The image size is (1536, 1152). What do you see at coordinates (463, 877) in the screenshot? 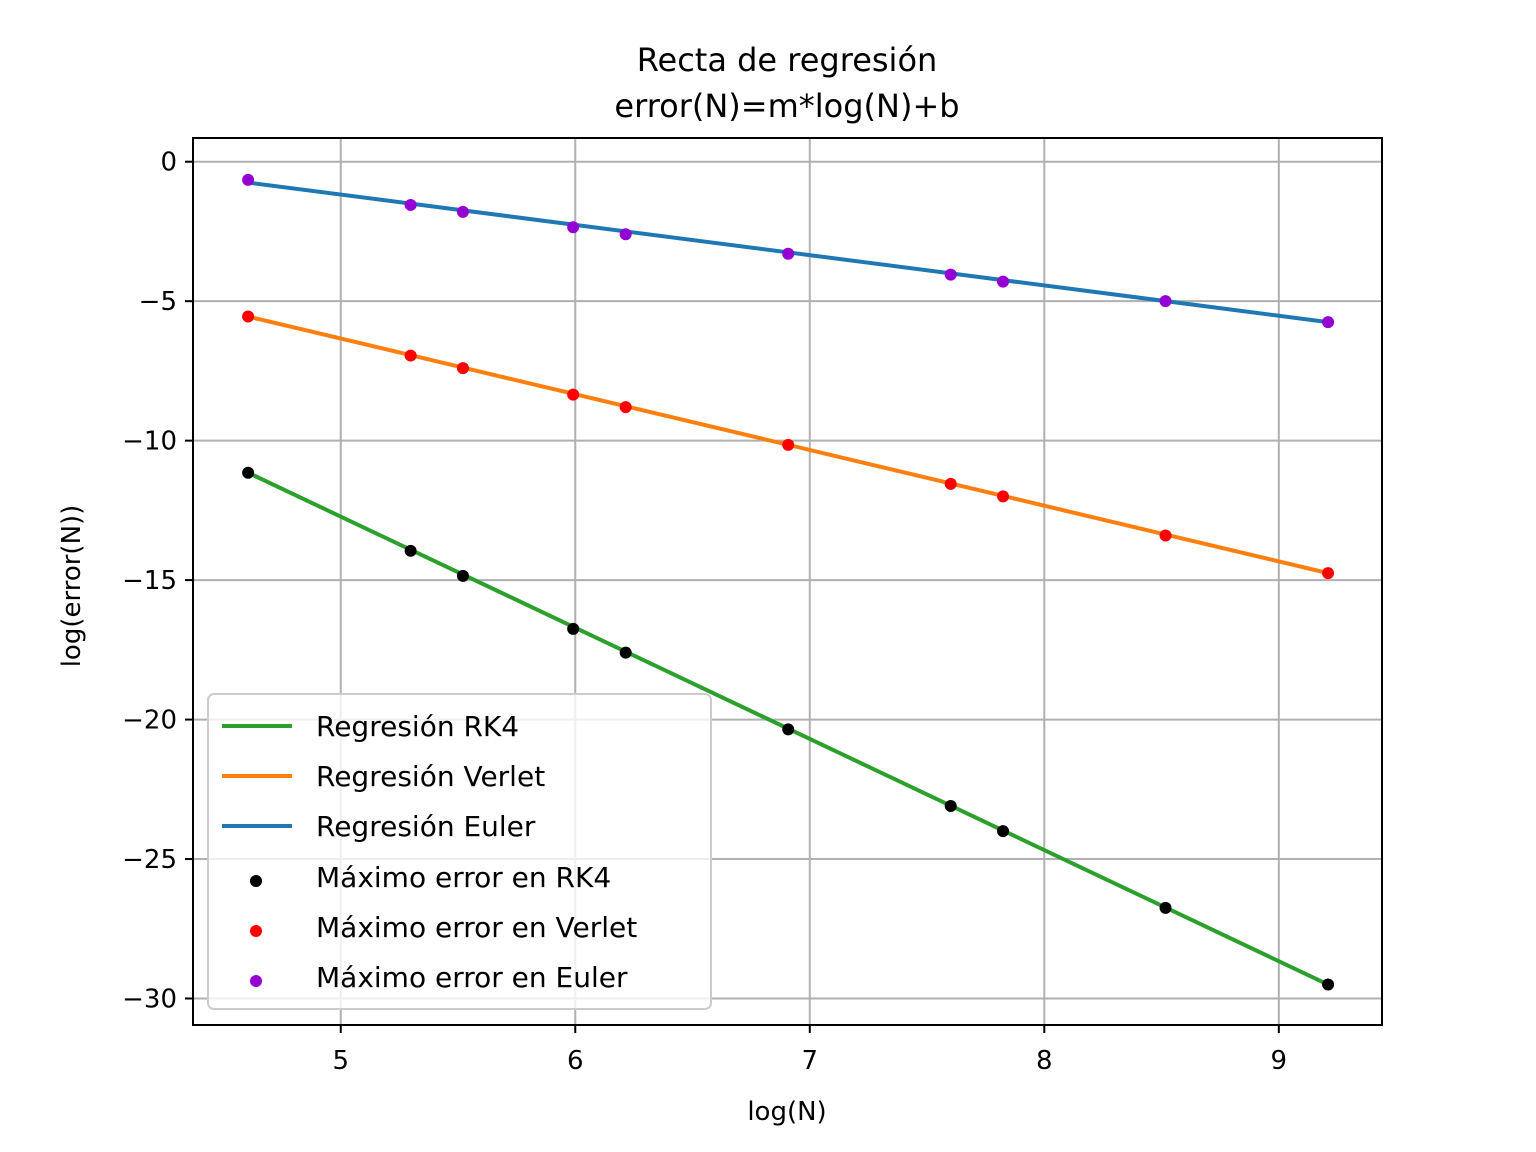
I see `legend-label: Máximo error en RK4` at bounding box center [463, 877].